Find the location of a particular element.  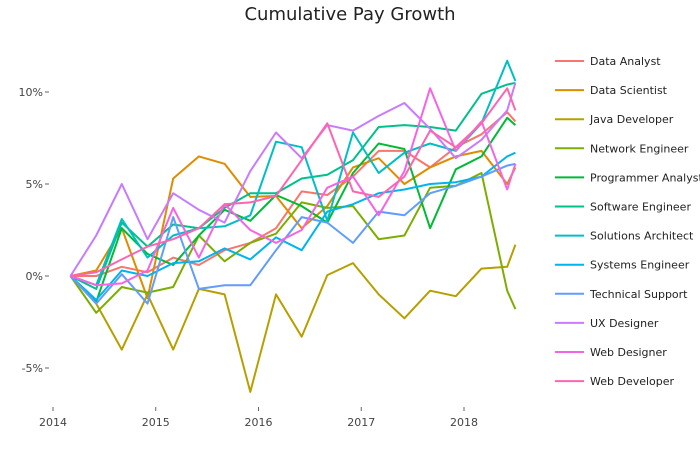

x-axis: 2014 2015 2016 2017 2018 is located at coordinates (258, 418).